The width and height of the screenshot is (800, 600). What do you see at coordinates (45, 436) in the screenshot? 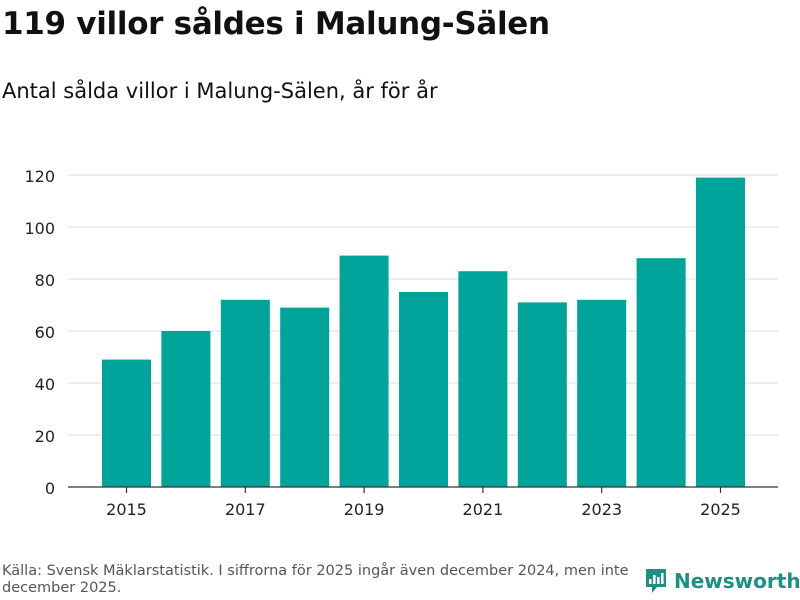
I see `y-tick-label: 20` at bounding box center [45, 436].